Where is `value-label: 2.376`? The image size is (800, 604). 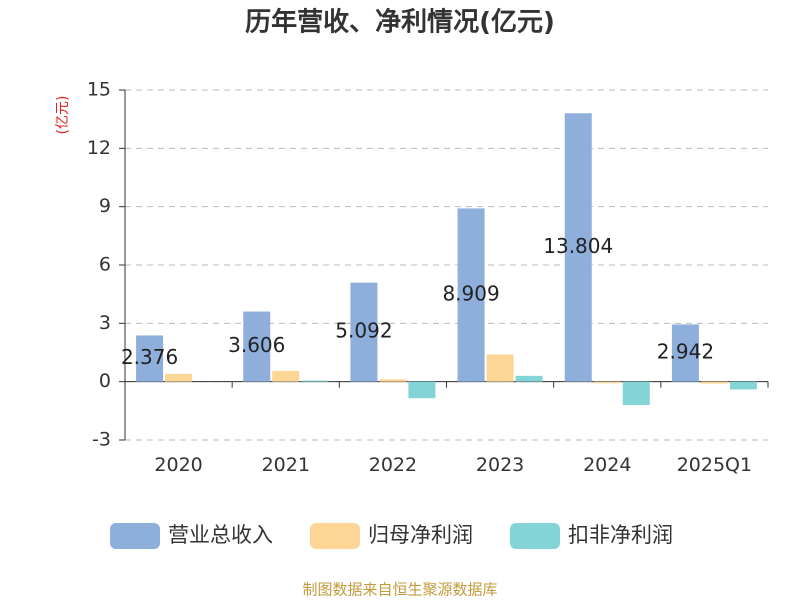
value-label: 2.376 is located at coordinates (149, 357).